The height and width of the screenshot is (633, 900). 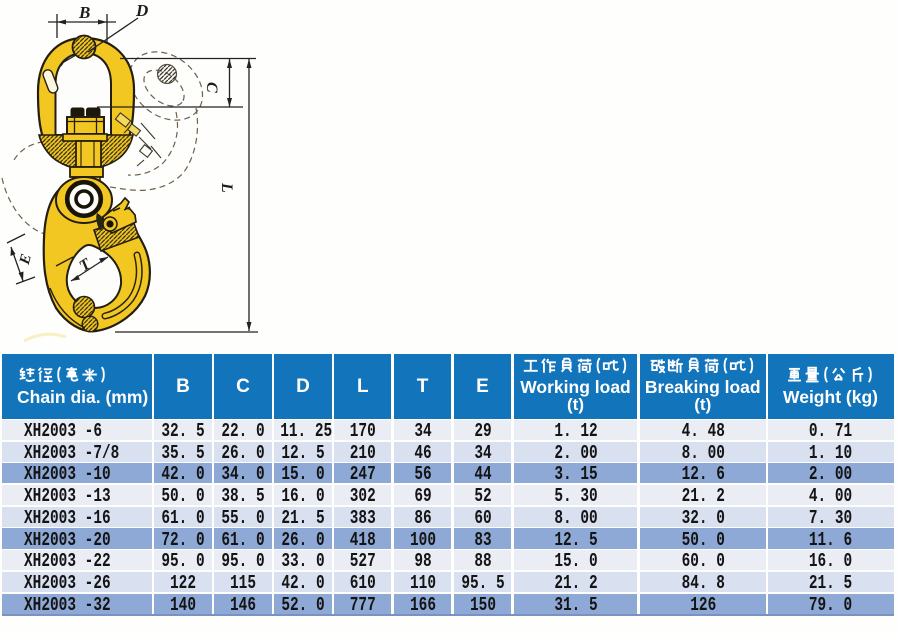 What do you see at coordinates (211, 87) in the screenshot?
I see `svg-text: C` at bounding box center [211, 87].